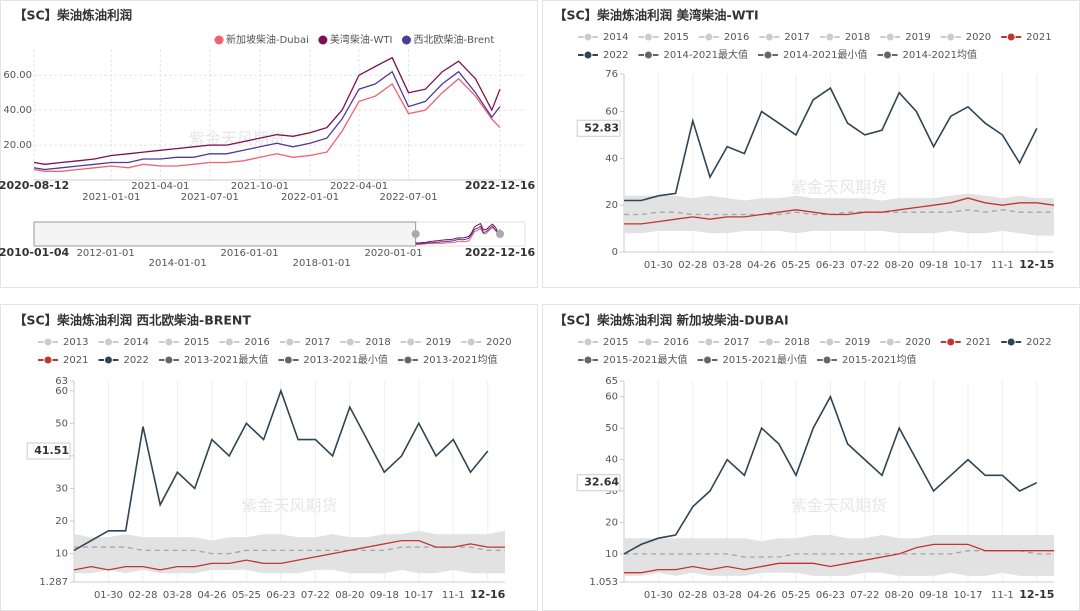  I want to click on y-tick-label: 20, so click(611, 522).